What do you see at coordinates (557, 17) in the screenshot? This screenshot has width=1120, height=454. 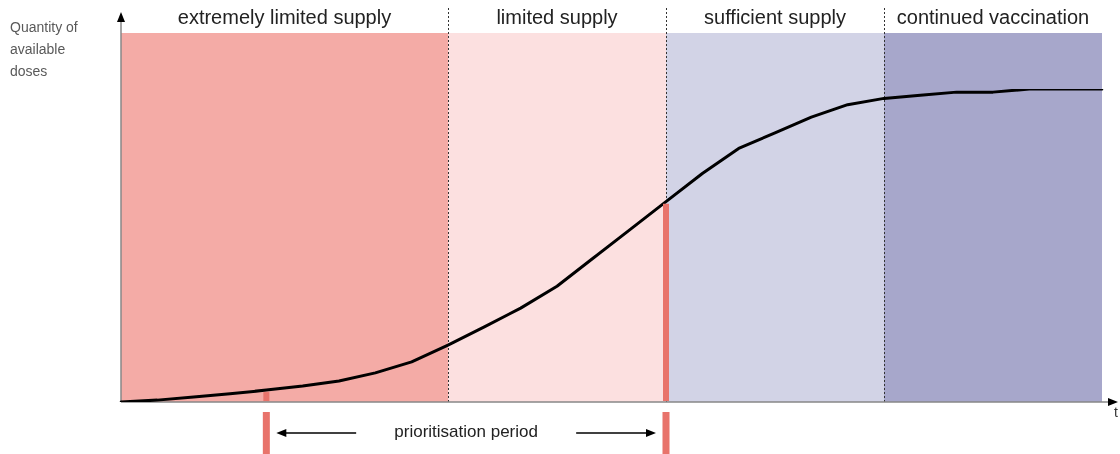 I see `text: limited supply` at bounding box center [557, 17].